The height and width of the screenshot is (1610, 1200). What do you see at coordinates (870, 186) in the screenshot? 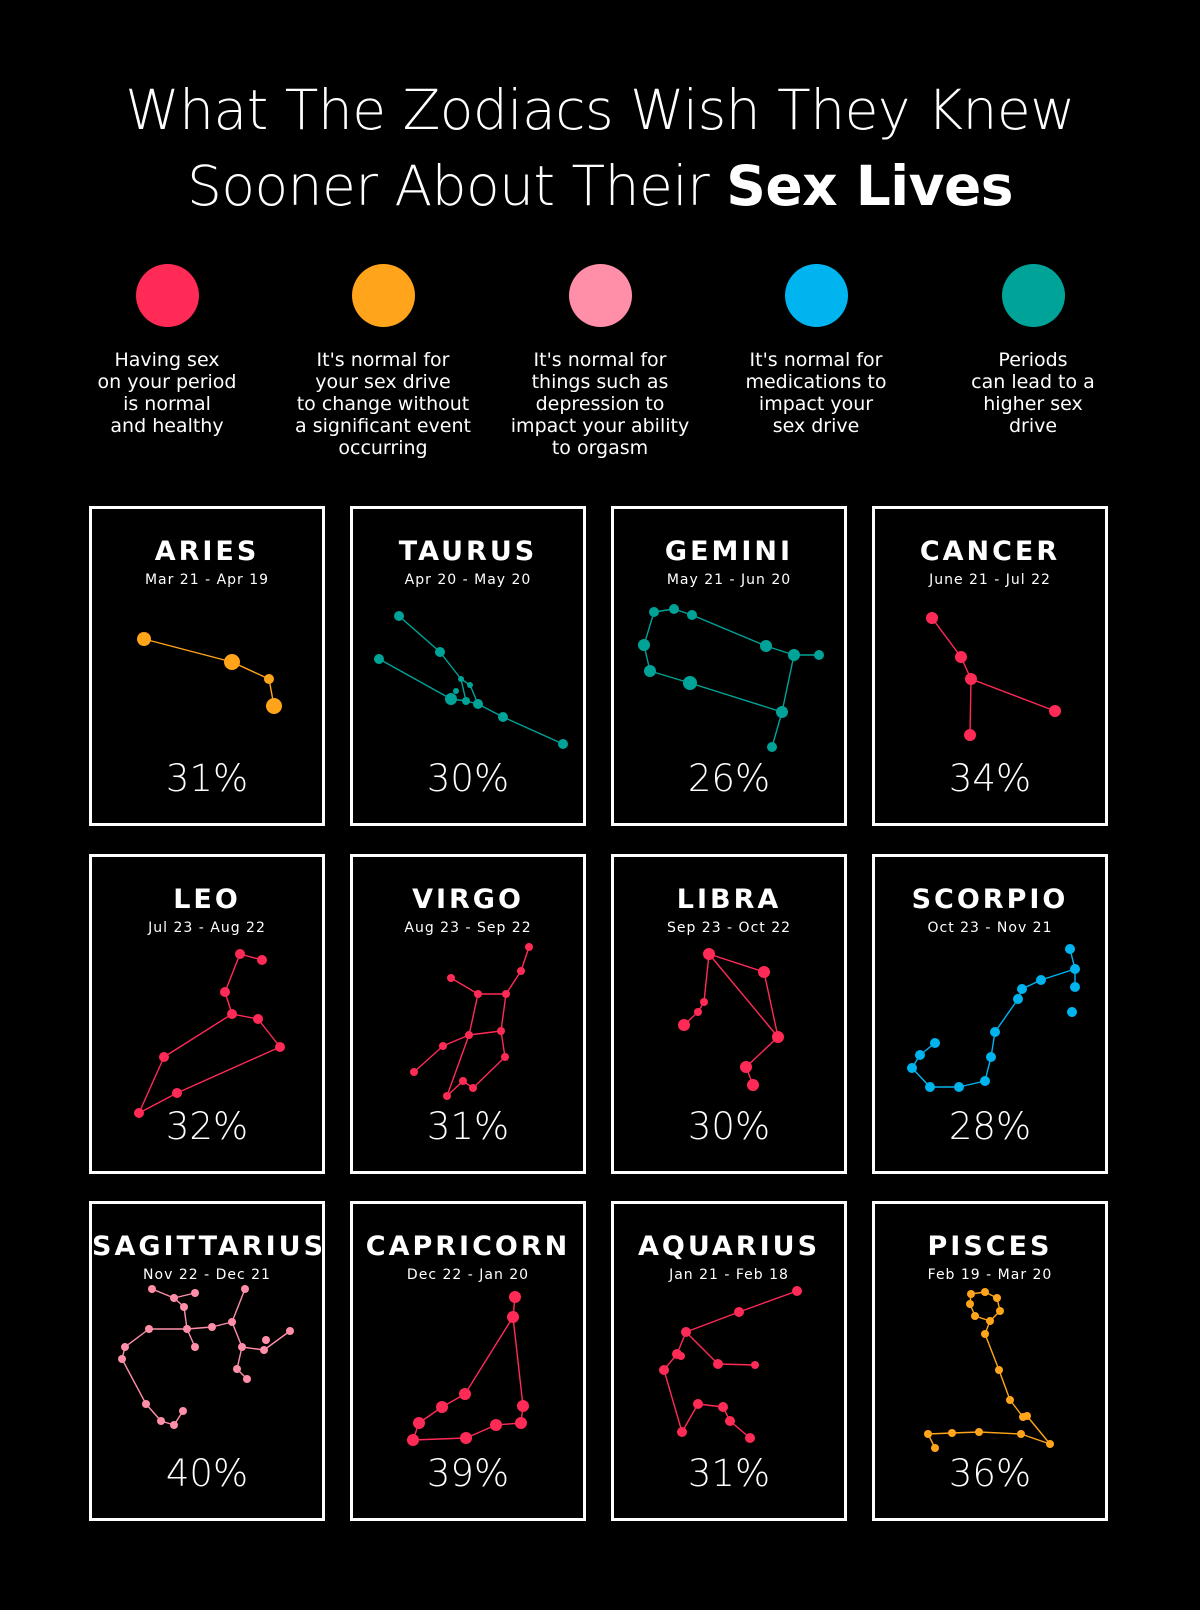
I see `title-line-2-bold: Sex Lives` at bounding box center [870, 186].